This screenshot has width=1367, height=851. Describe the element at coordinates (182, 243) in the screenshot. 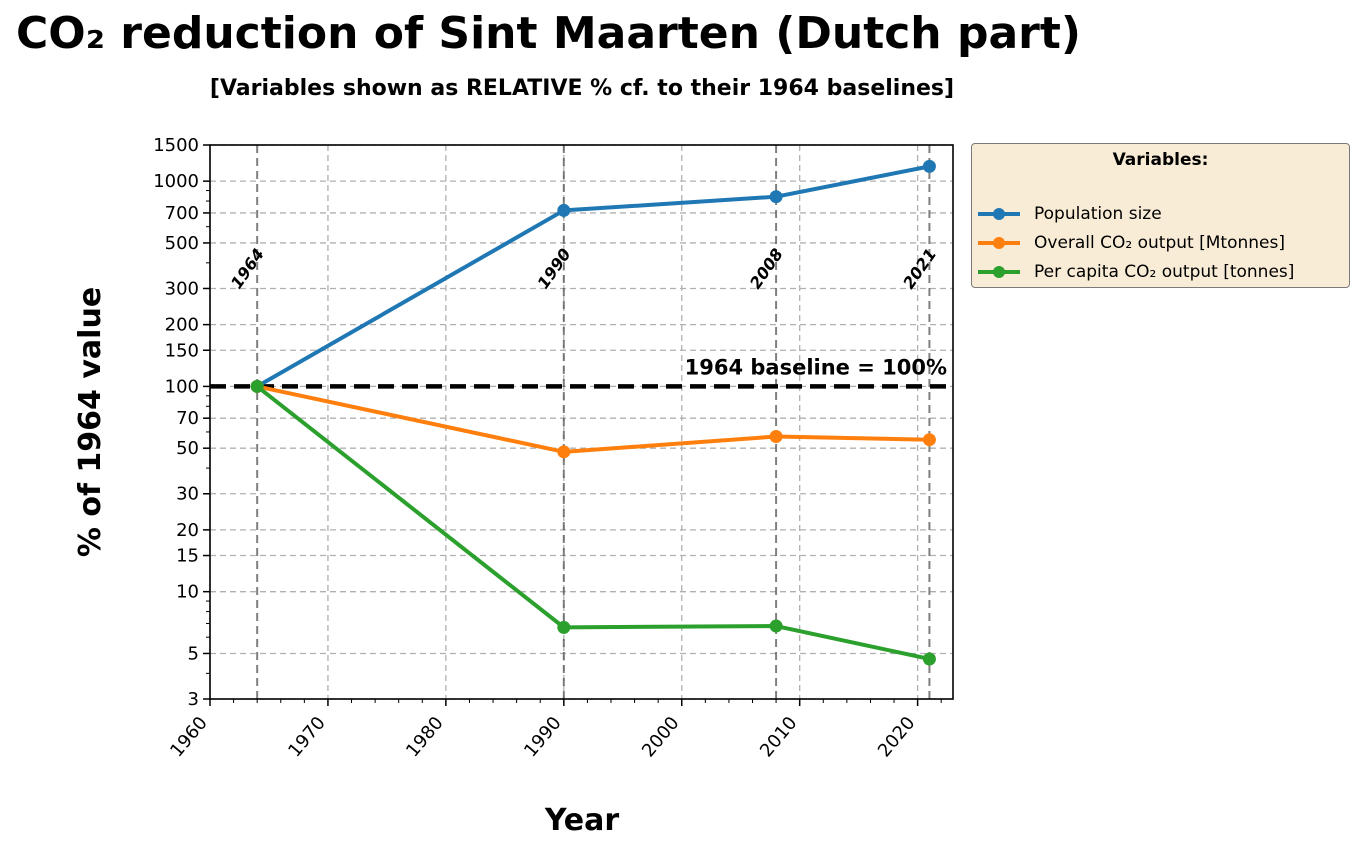

I see `y-tick-label: 500` at that location.